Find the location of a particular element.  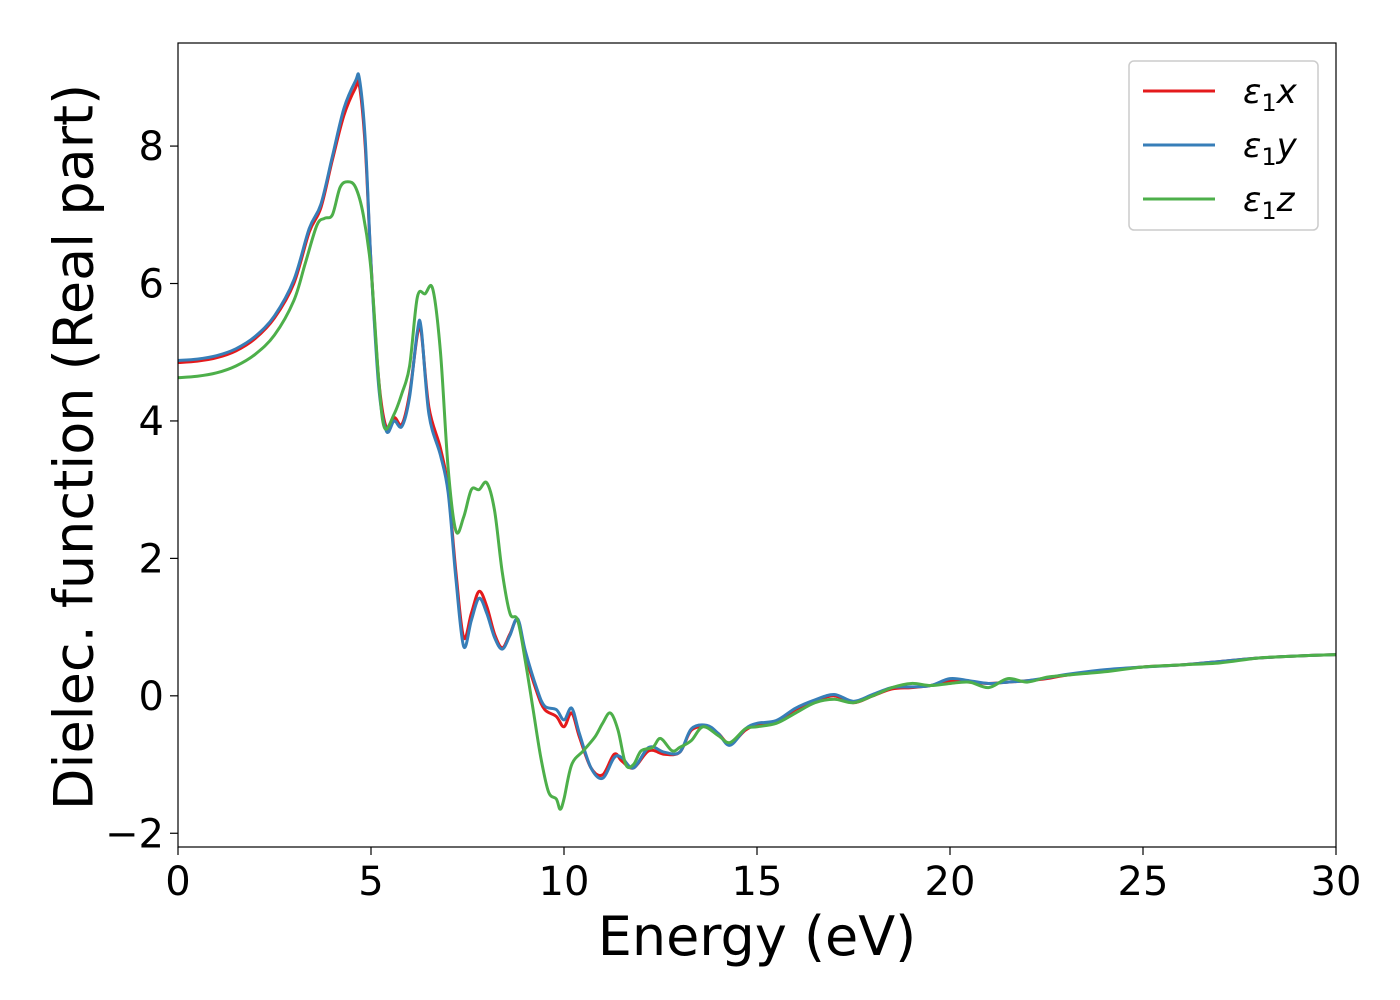

x-axis-ticks: 0 5 10 15 20 25 30 is located at coordinates (763, 876).